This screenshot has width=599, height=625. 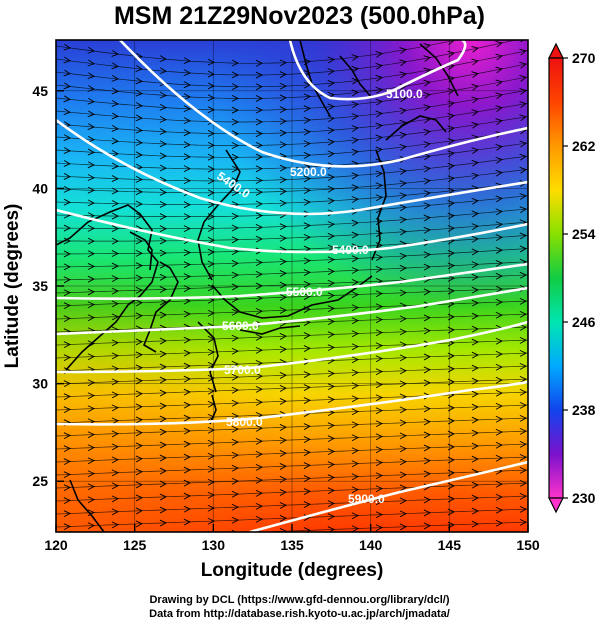 What do you see at coordinates (304, 292) in the screenshot?
I see `contour-label-5500: 5500.0` at bounding box center [304, 292].